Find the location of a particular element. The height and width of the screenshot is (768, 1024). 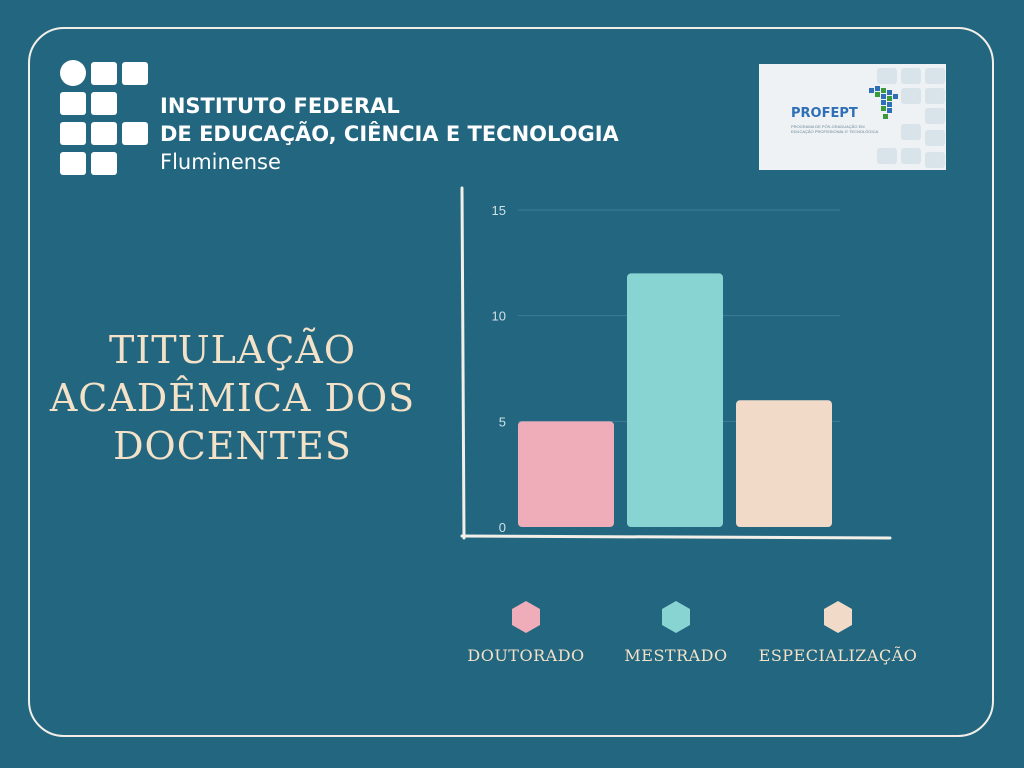

x-axis is located at coordinates (676, 537).